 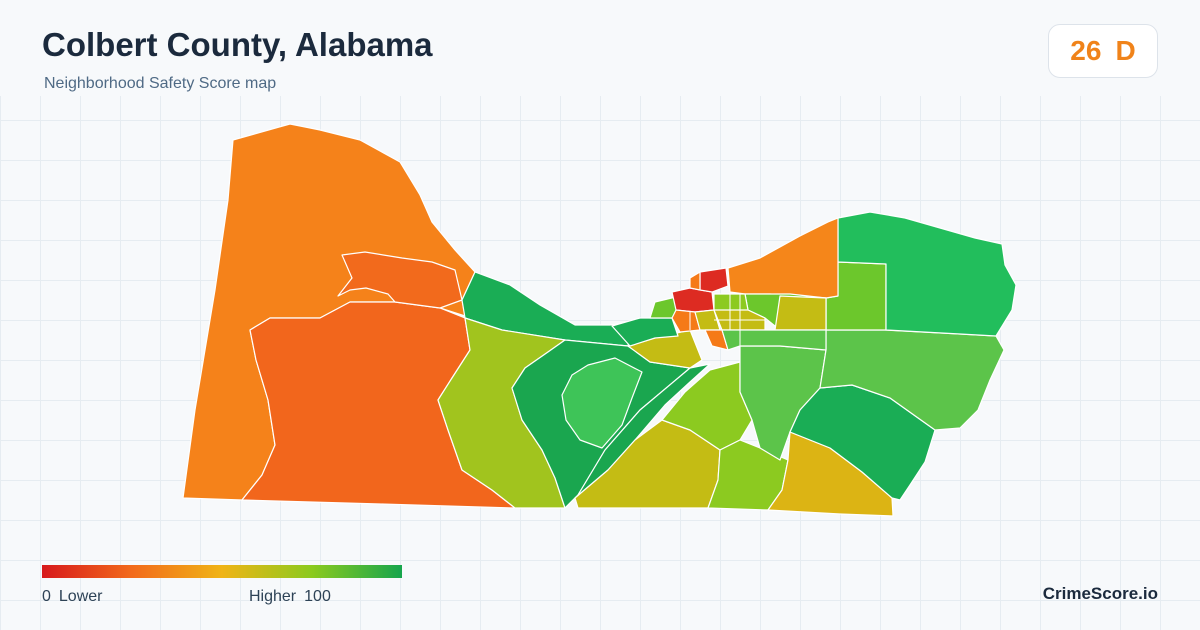 I want to click on score-grade: D, so click(x=1125, y=50).